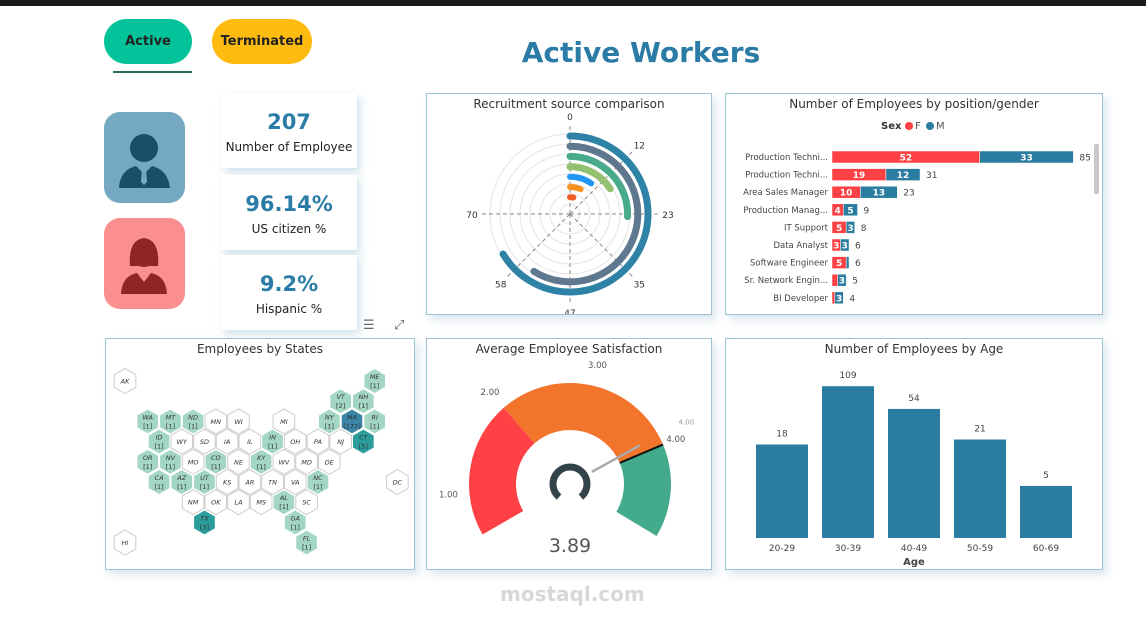 The image size is (1146, 617). I want to click on state-label: MD, so click(306, 462).